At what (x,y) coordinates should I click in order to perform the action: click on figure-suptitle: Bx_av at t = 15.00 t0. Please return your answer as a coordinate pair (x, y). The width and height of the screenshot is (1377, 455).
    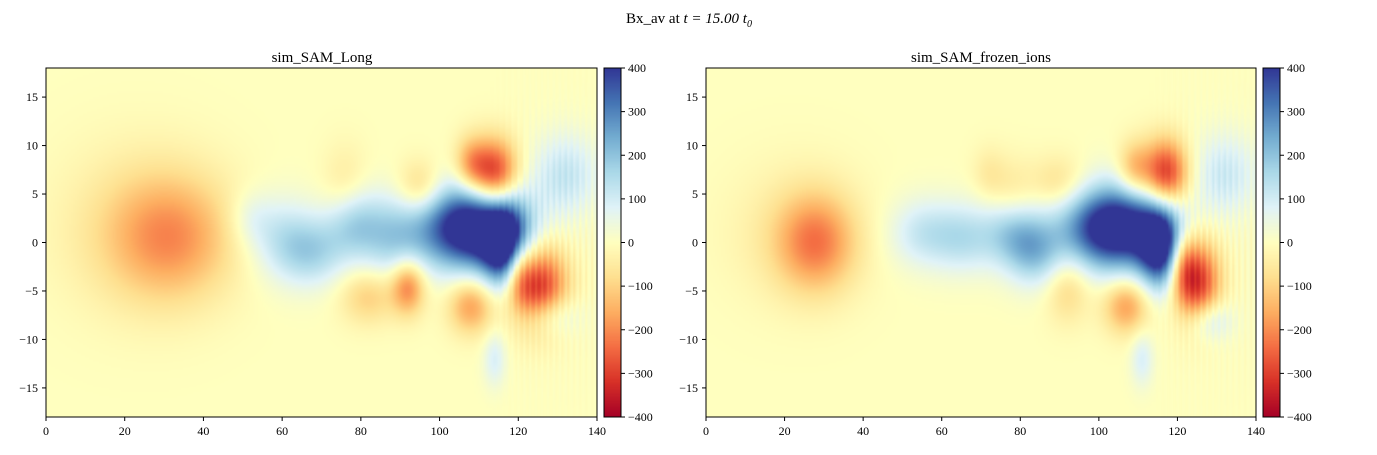
    Looking at the image, I should click on (689, 20).